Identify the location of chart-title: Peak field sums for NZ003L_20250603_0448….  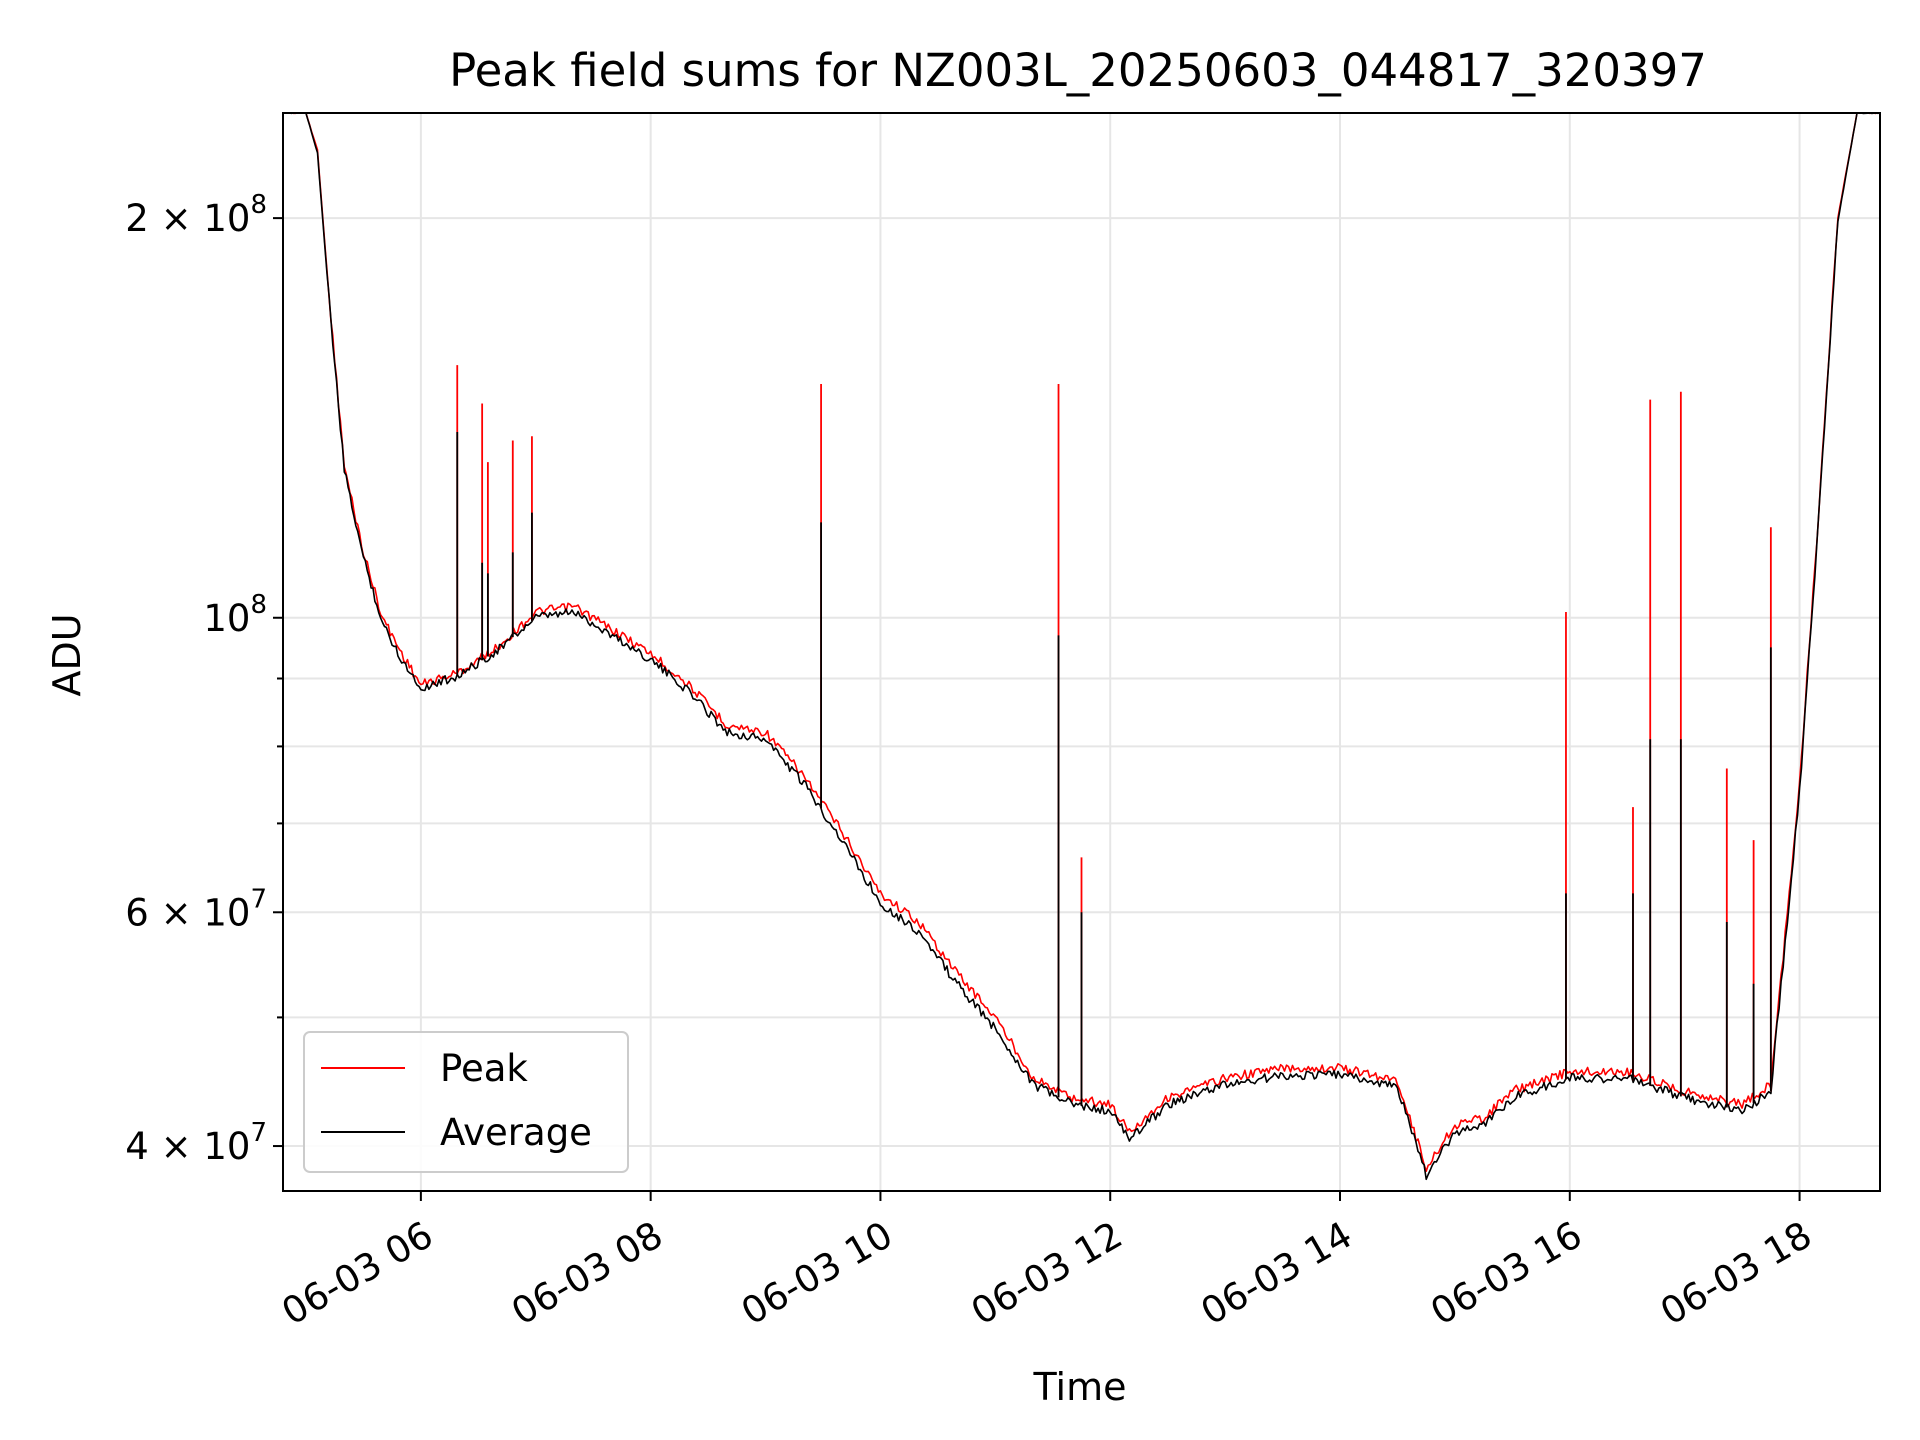
(1078, 70).